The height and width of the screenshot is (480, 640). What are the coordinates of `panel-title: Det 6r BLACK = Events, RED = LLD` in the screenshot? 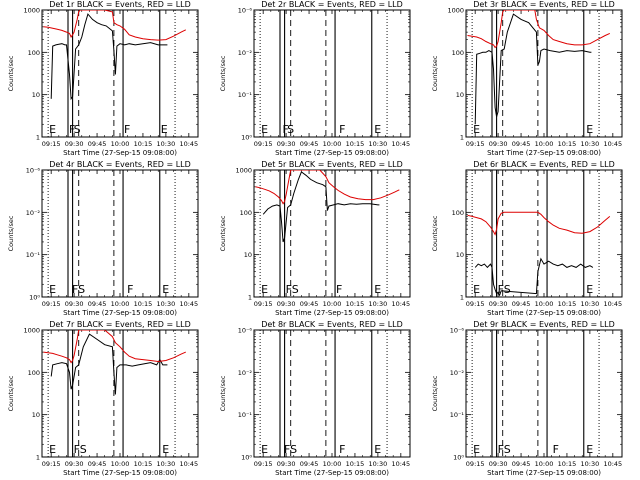 It's located at (544, 164).